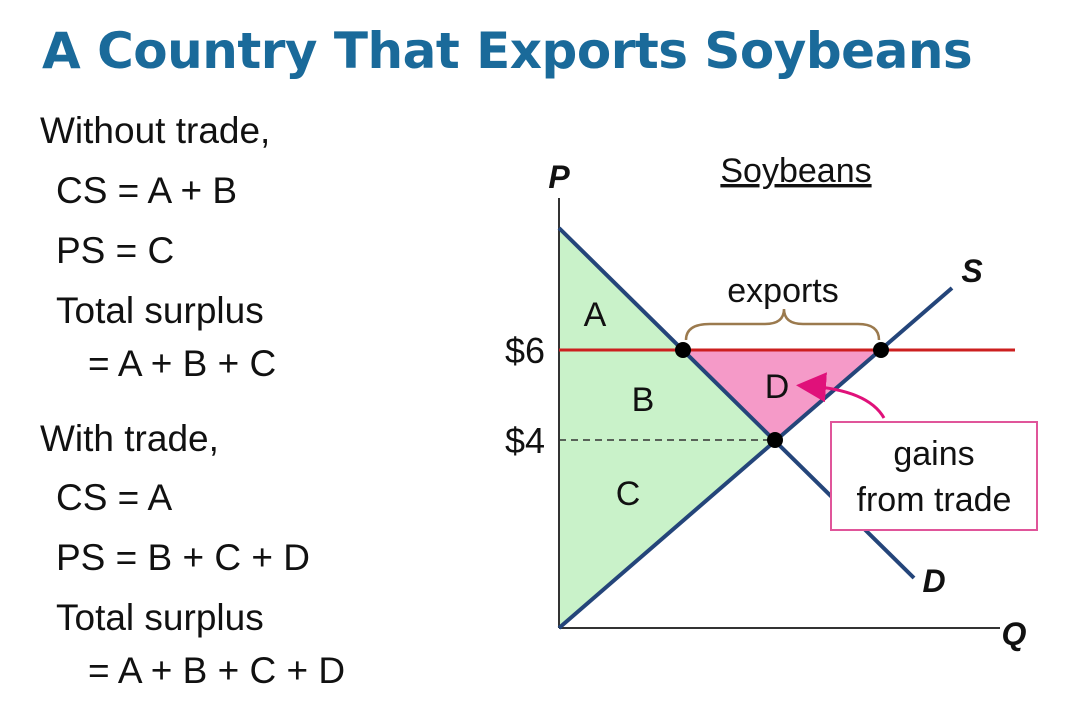  Describe the element at coordinates (777, 387) in the screenshot. I see `area-d-label: D` at that location.